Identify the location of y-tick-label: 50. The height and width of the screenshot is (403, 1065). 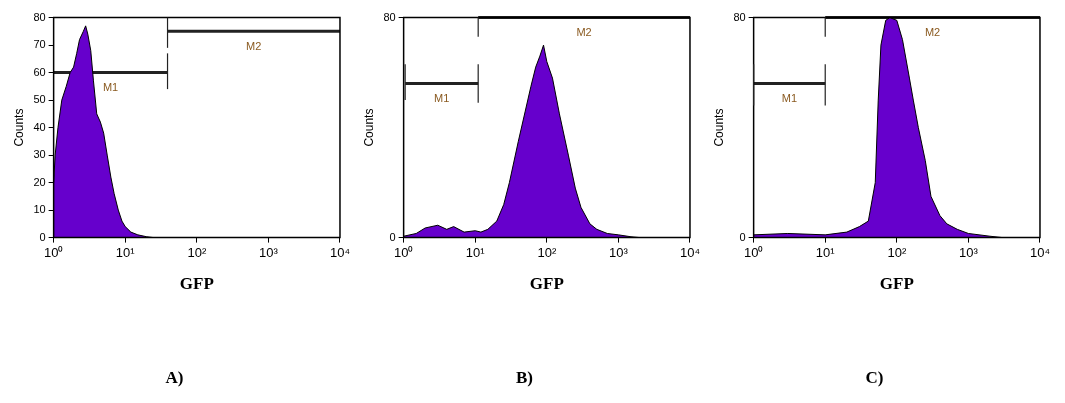
(39, 99).